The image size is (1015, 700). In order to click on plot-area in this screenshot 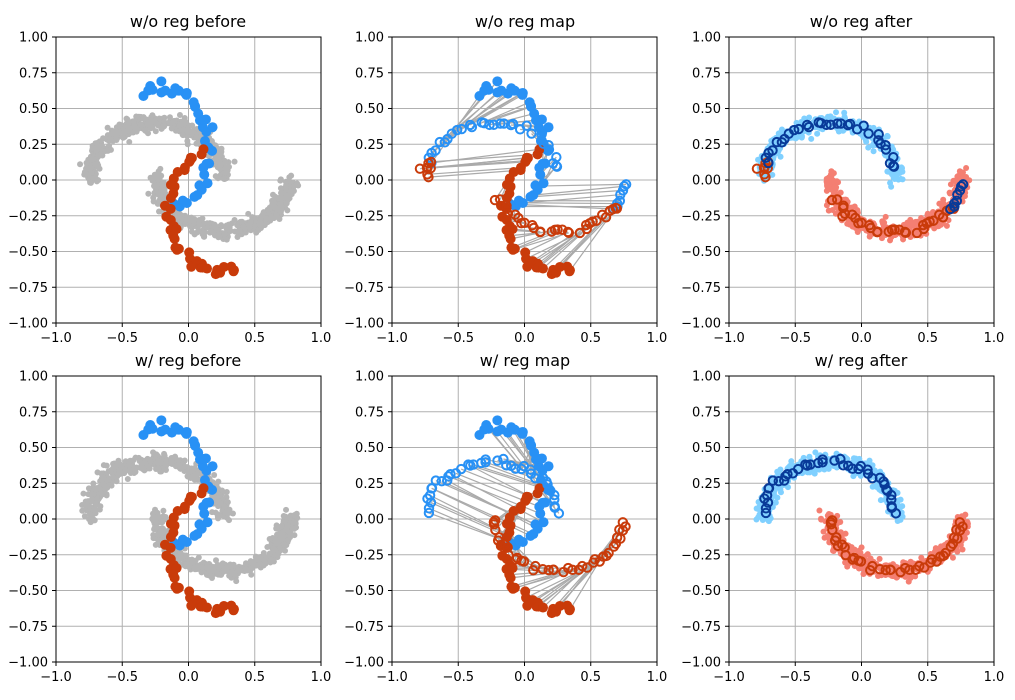, I will do `click(862, 517)`.